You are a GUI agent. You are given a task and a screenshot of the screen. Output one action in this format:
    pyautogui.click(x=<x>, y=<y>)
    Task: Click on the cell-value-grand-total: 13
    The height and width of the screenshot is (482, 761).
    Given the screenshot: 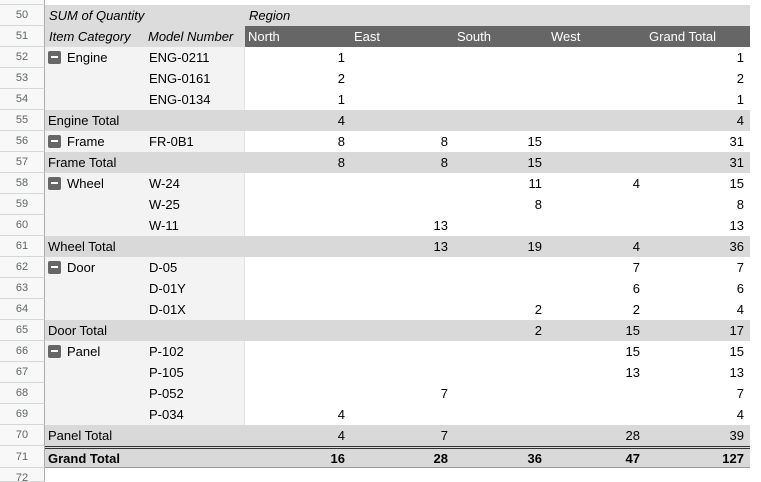 What is the action you would take?
    pyautogui.click(x=736, y=225)
    